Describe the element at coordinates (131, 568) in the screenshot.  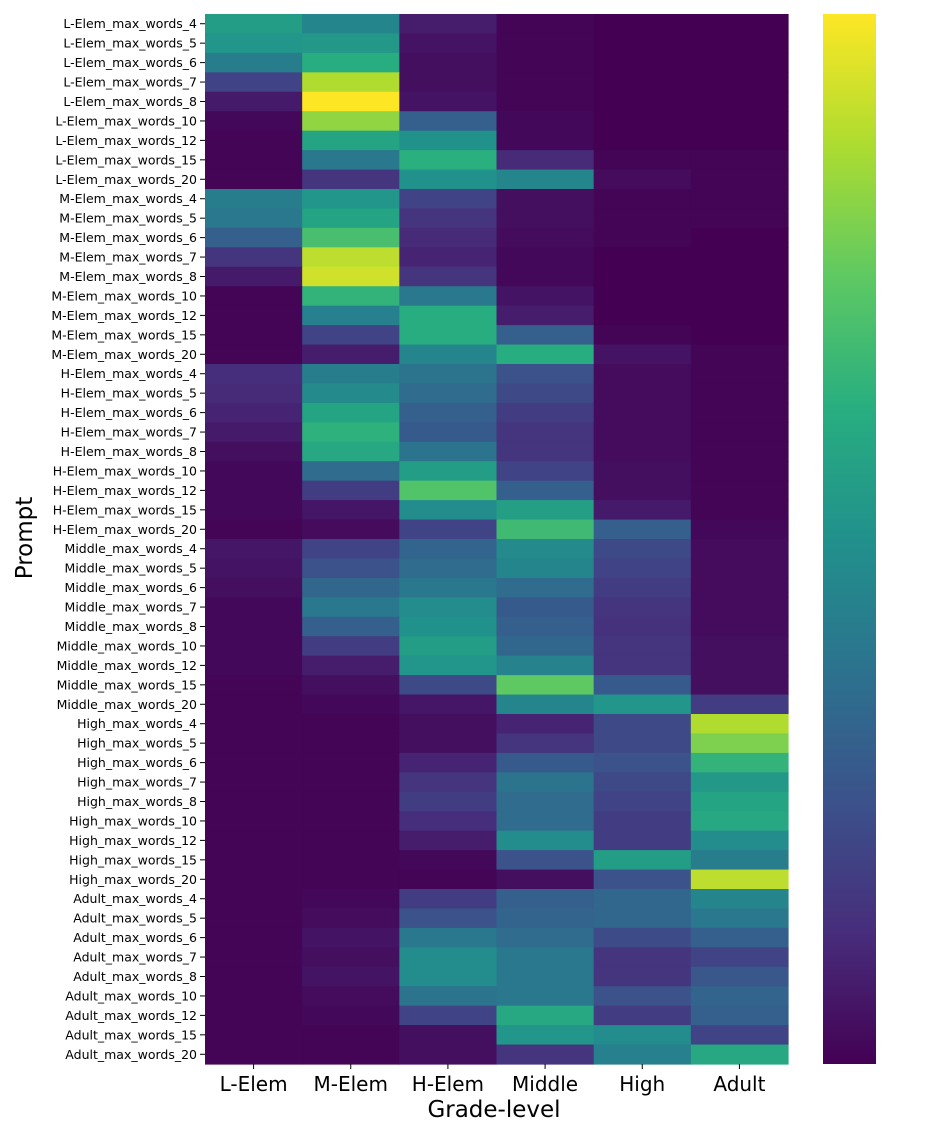
I see `row-tick-label: Middle_max_words_5` at that location.